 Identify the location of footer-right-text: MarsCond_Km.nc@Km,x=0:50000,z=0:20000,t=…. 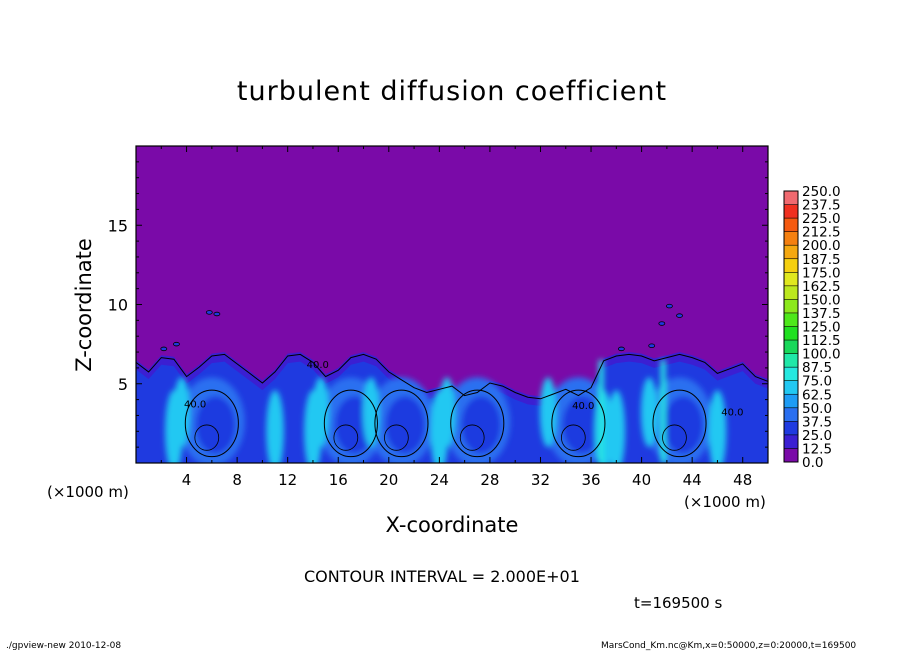
(729, 646).